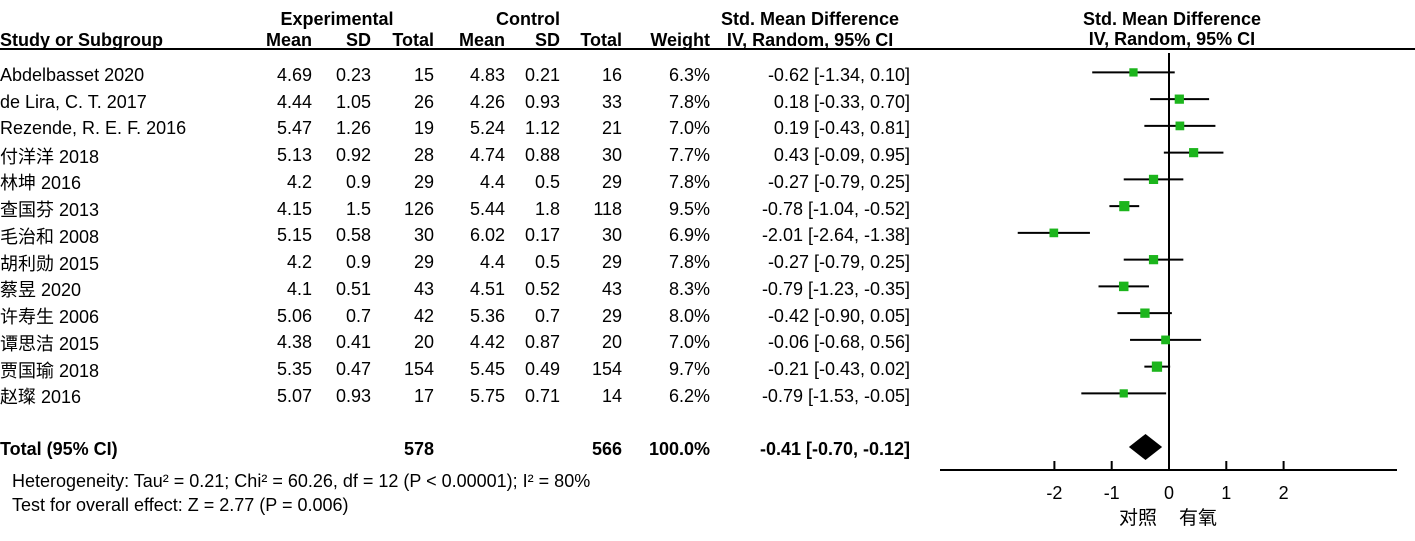  I want to click on total-gap, so click(455, 423).